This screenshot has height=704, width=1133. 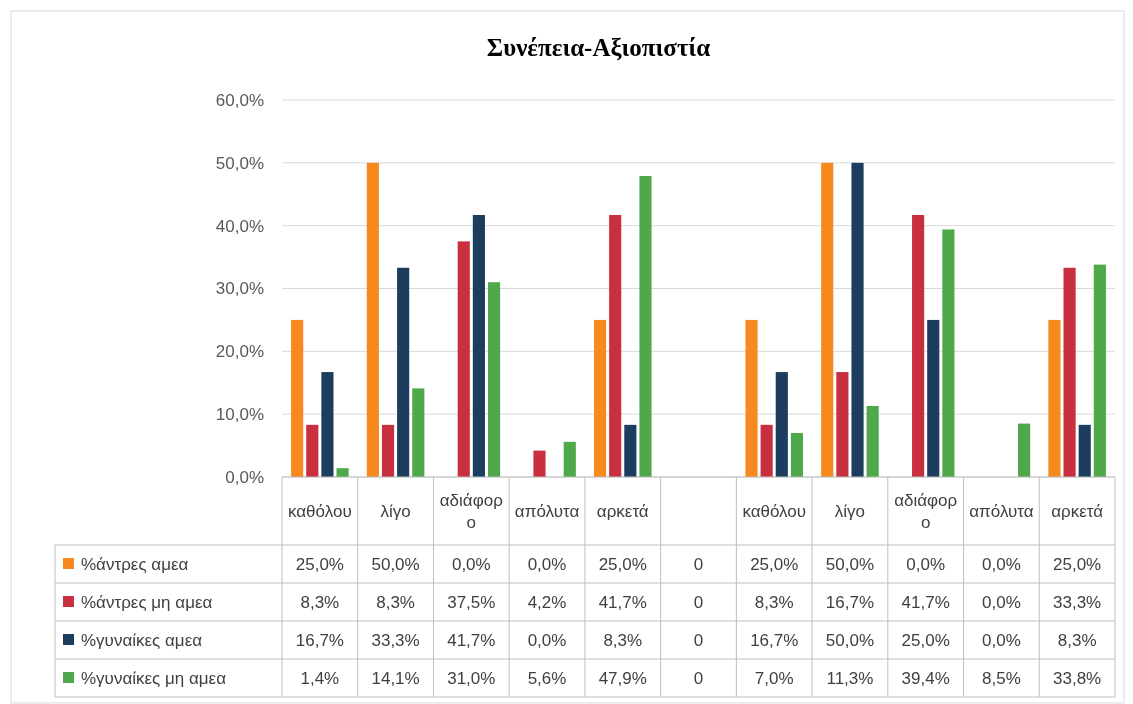 I want to click on legend-label: %άντρες αμεα, so click(x=135, y=564).